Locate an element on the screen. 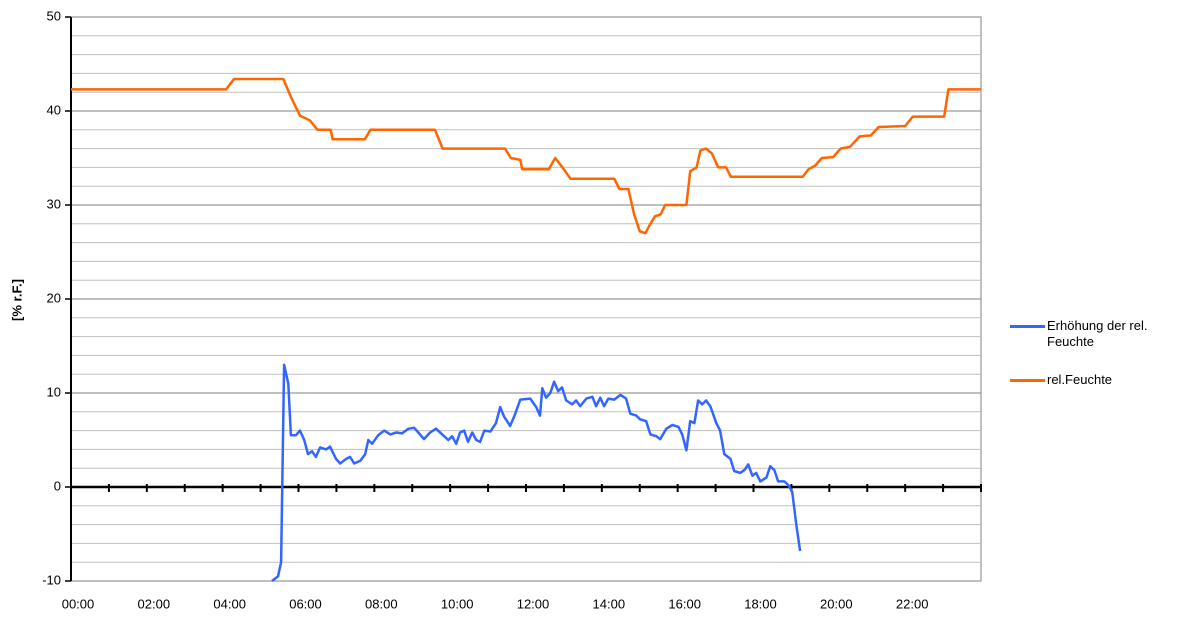  y-axis-label: [% r.F.] is located at coordinates (16, 300).